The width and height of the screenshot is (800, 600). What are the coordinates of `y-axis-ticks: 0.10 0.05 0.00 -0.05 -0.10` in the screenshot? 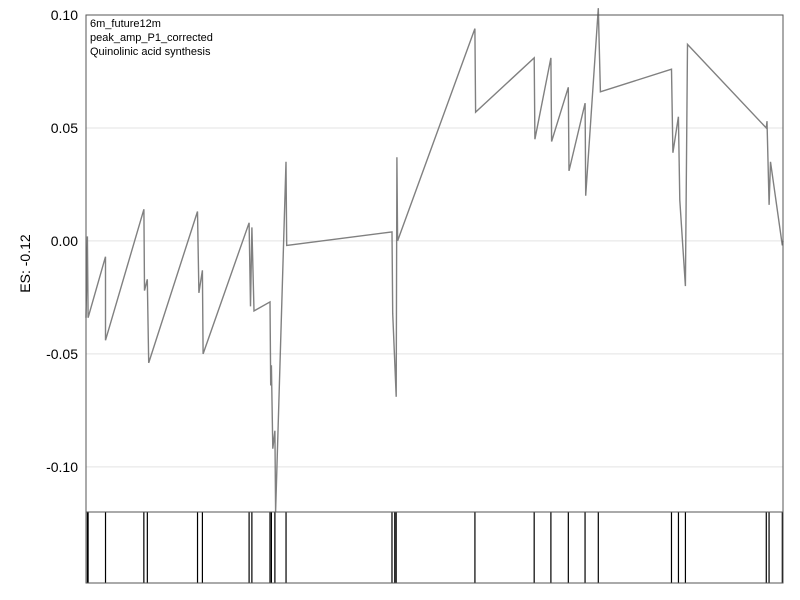 It's located at (62, 241).